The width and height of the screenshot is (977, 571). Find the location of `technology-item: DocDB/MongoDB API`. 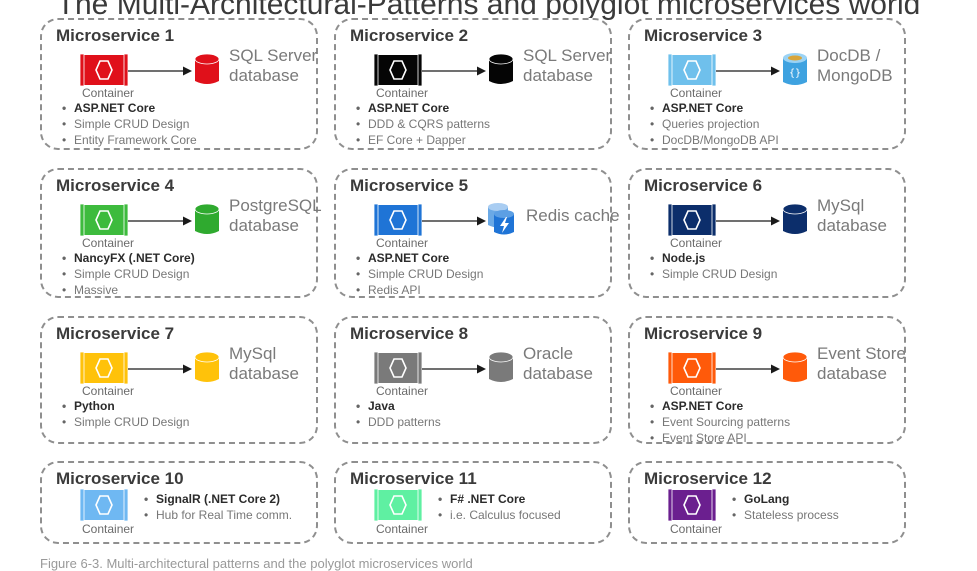

technology-item: DocDB/MongoDB API is located at coordinates (714, 140).